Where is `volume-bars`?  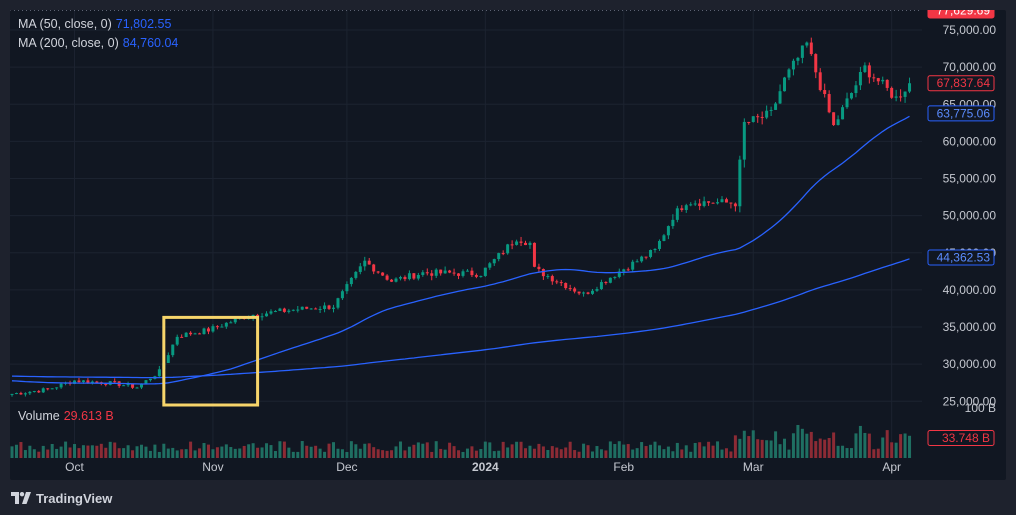
volume-bars is located at coordinates (461, 441).